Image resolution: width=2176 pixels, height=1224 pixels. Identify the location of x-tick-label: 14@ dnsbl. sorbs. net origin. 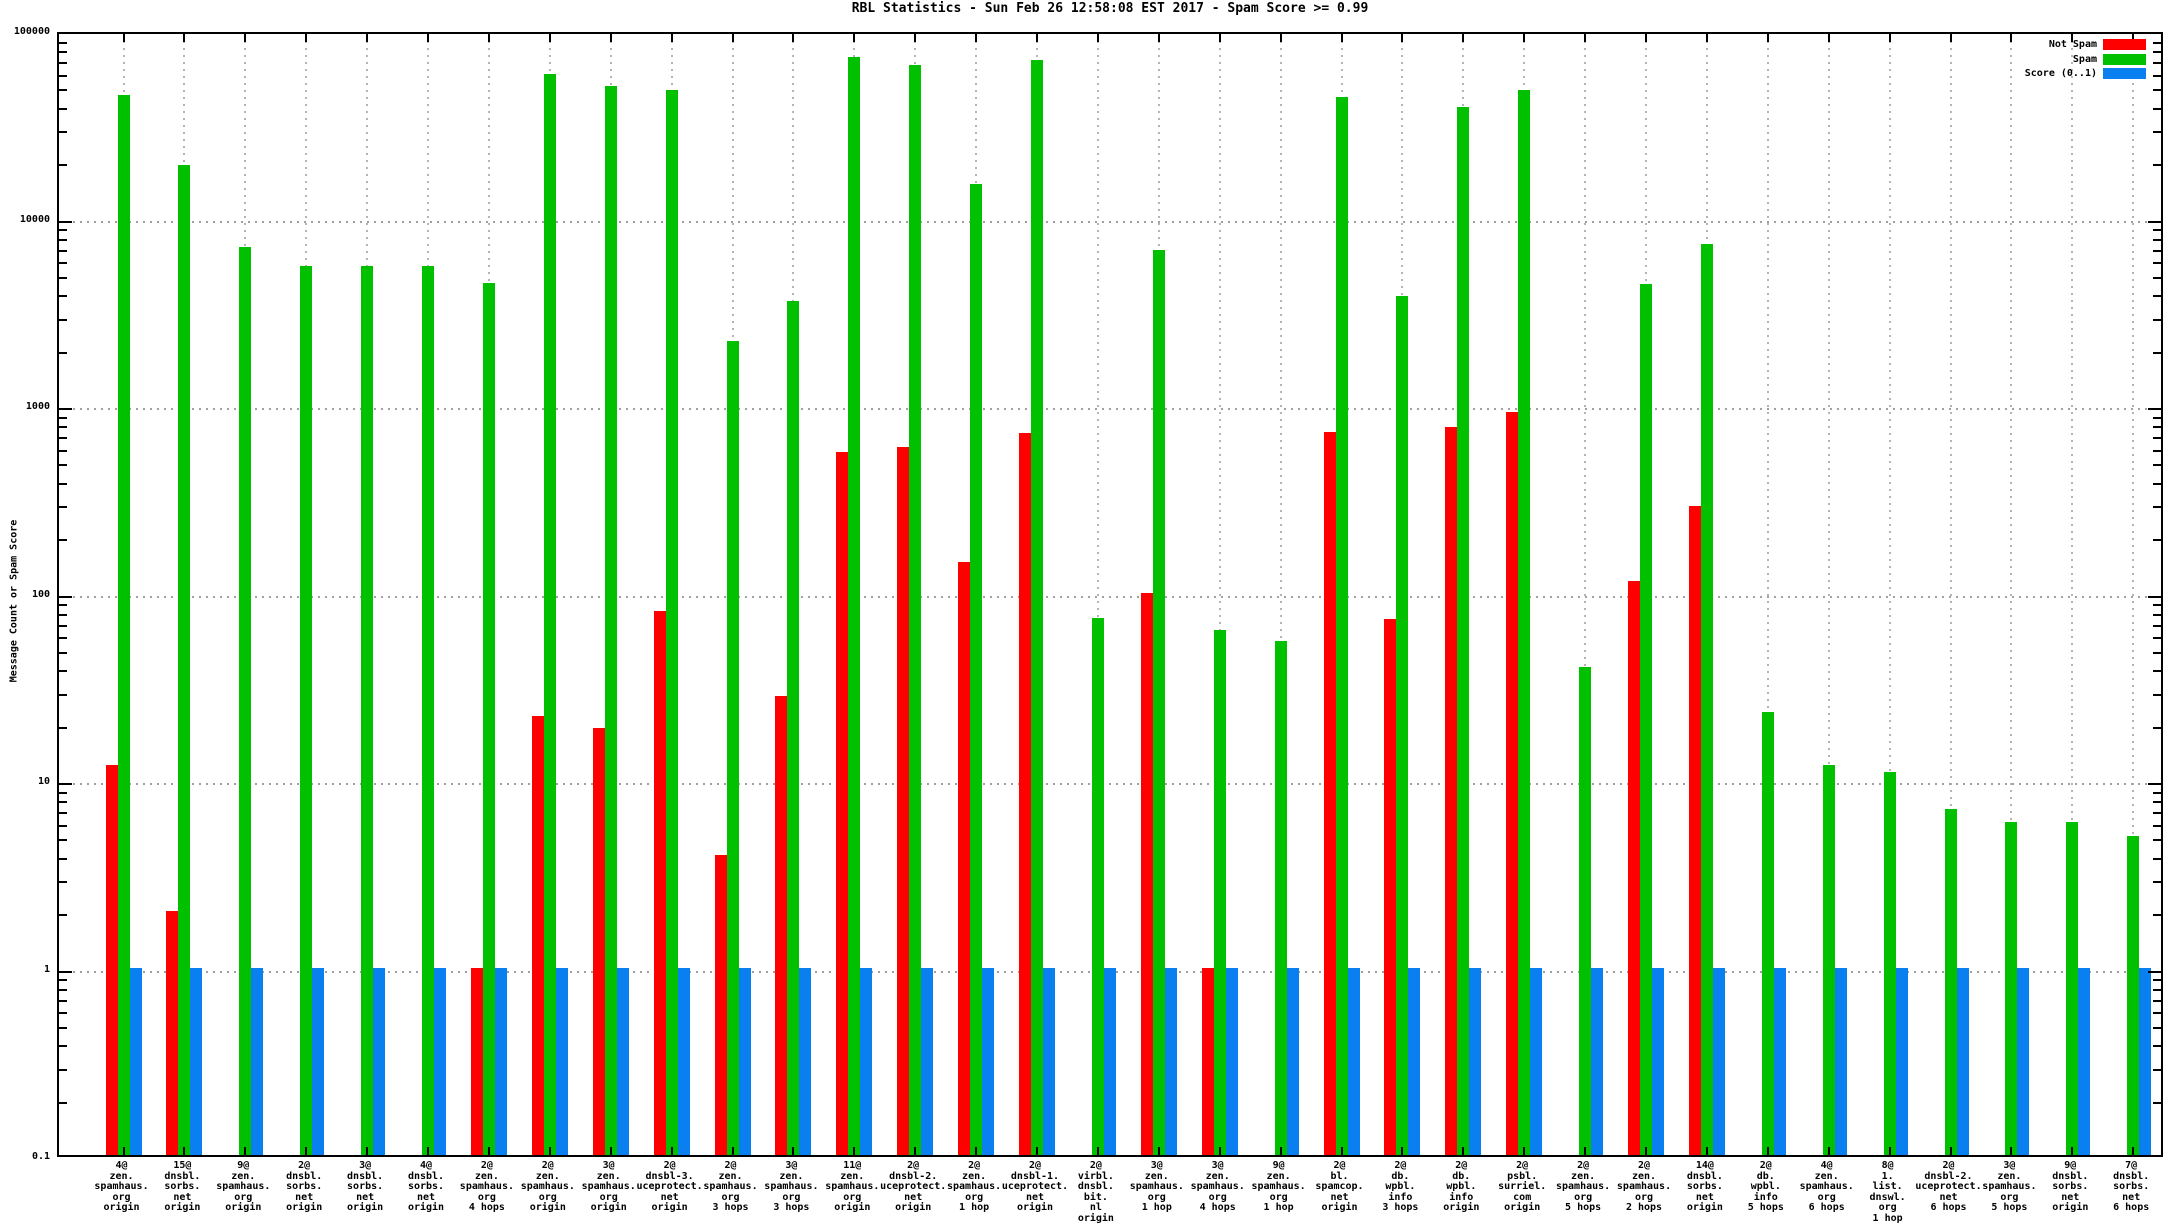
(1704, 1186).